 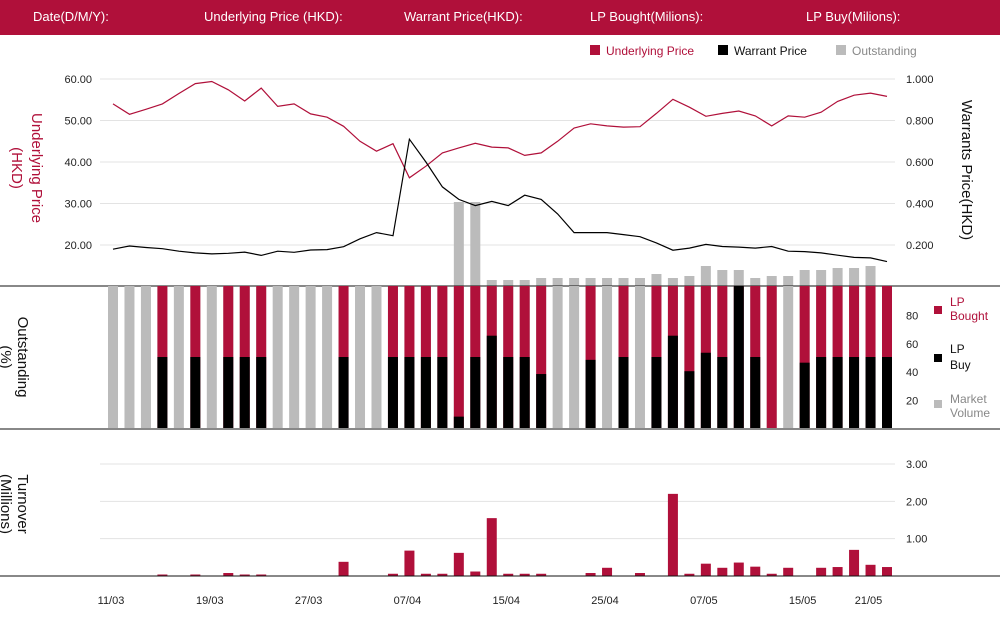 I want to click on x-tick-label: 11/03, so click(x=111, y=601).